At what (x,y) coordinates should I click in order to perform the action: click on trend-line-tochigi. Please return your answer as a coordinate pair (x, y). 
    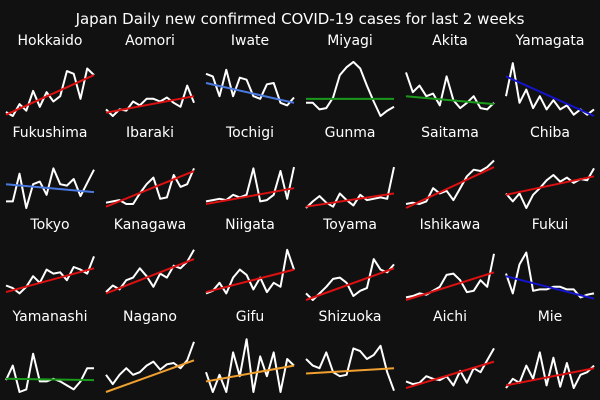
    Looking at the image, I should click on (250, 196).